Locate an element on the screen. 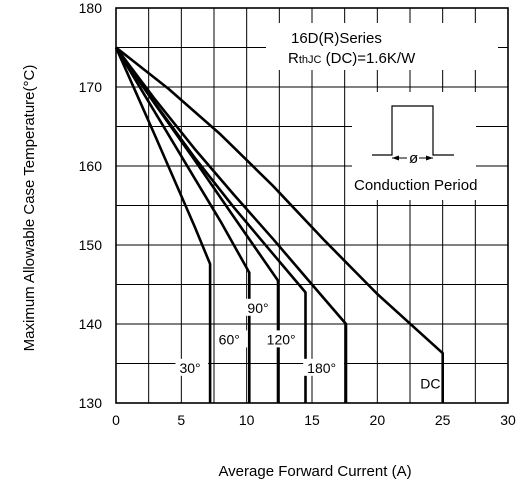  x-tick-label: 0 is located at coordinates (116, 420).